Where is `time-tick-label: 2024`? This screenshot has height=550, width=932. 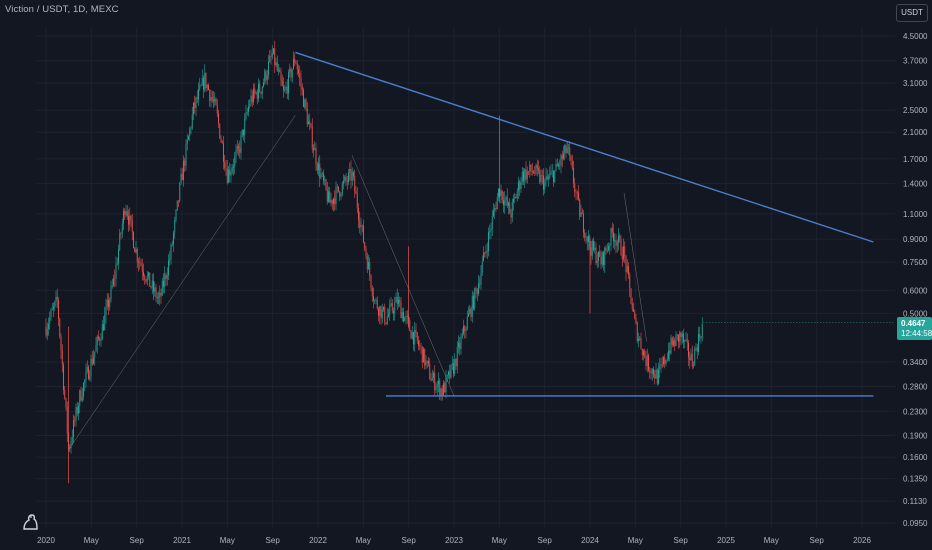 time-tick-label: 2024 is located at coordinates (590, 540).